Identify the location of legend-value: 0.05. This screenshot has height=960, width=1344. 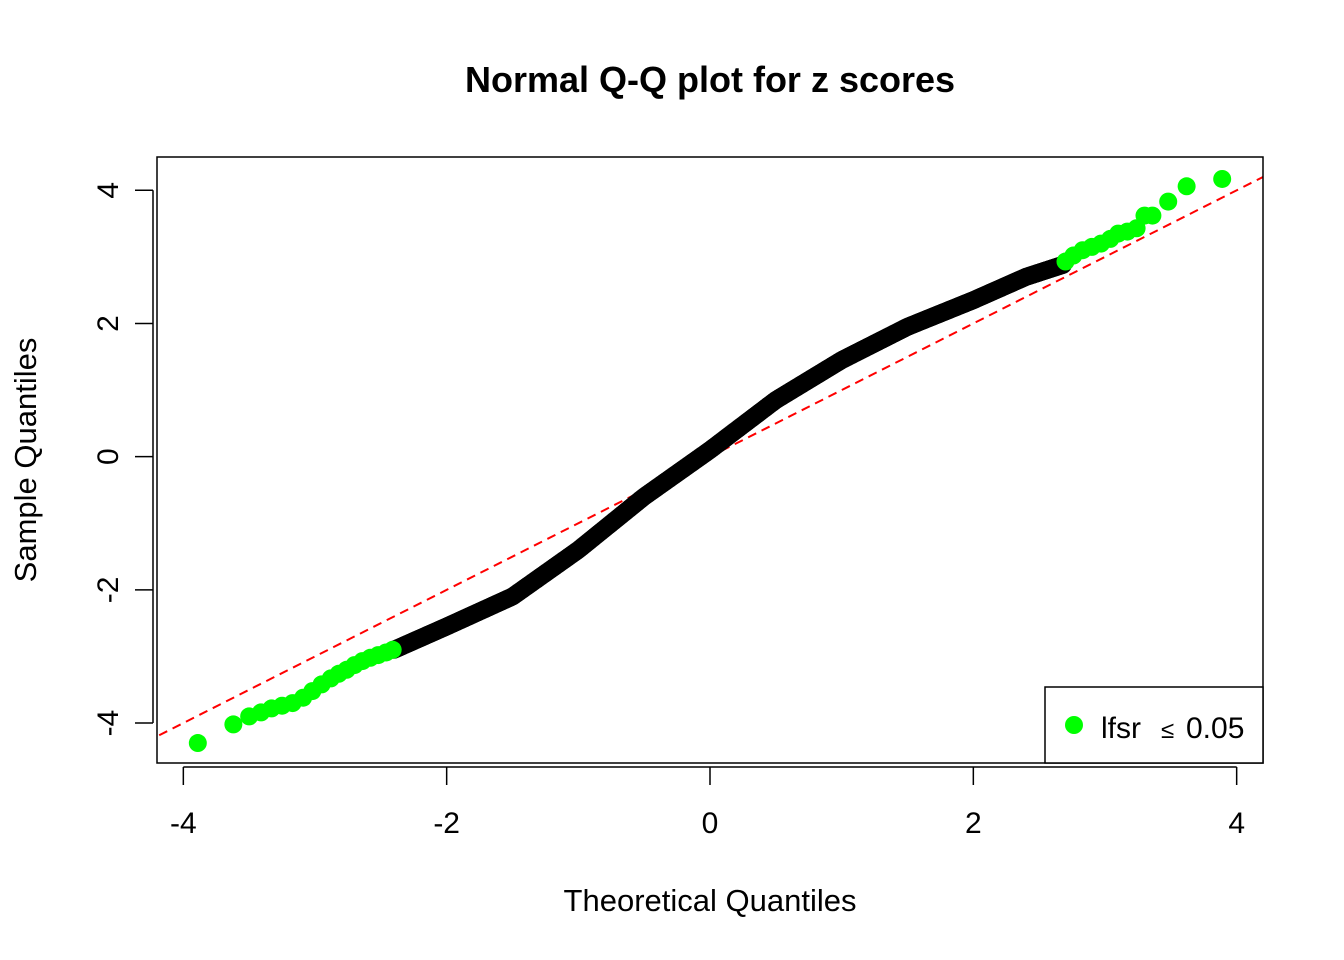
(1215, 728).